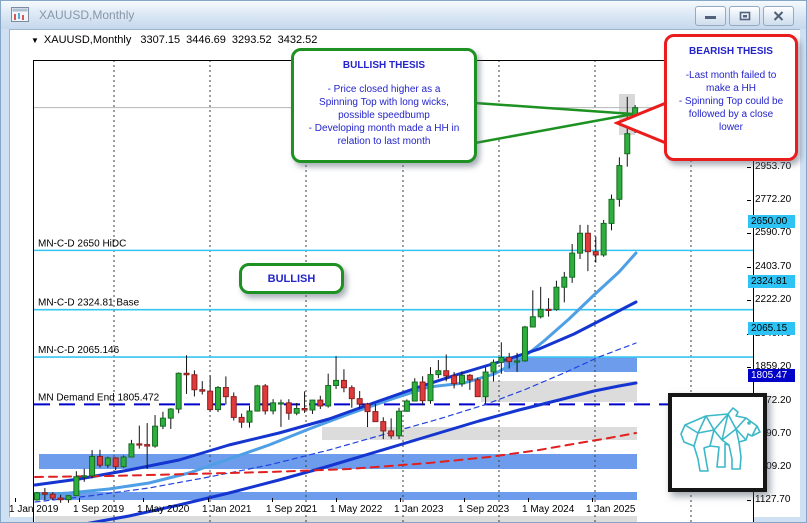 Image resolution: width=807 pixels, height=523 pixels. Describe the element at coordinates (384, 65) in the screenshot. I see `callout-title: BULLISH THESIS` at that location.